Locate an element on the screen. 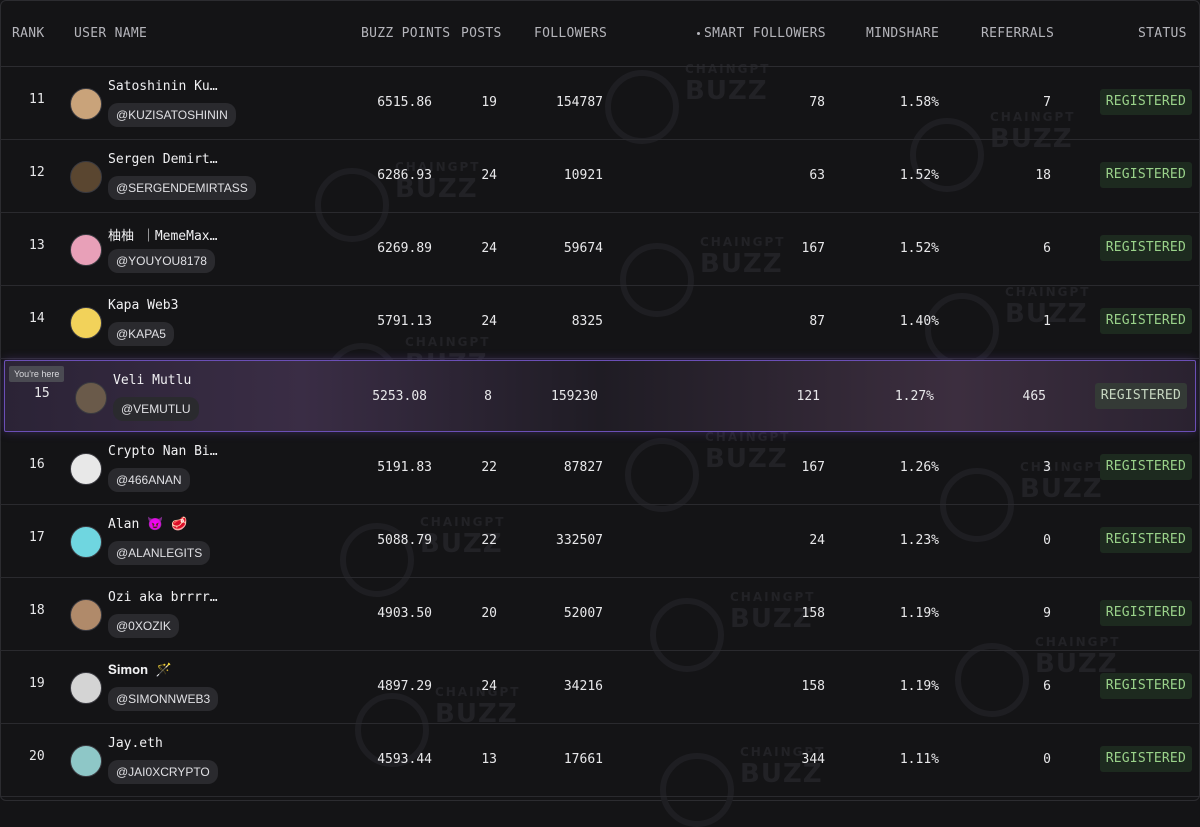  followers-cell: 159230 is located at coordinates (574, 396).